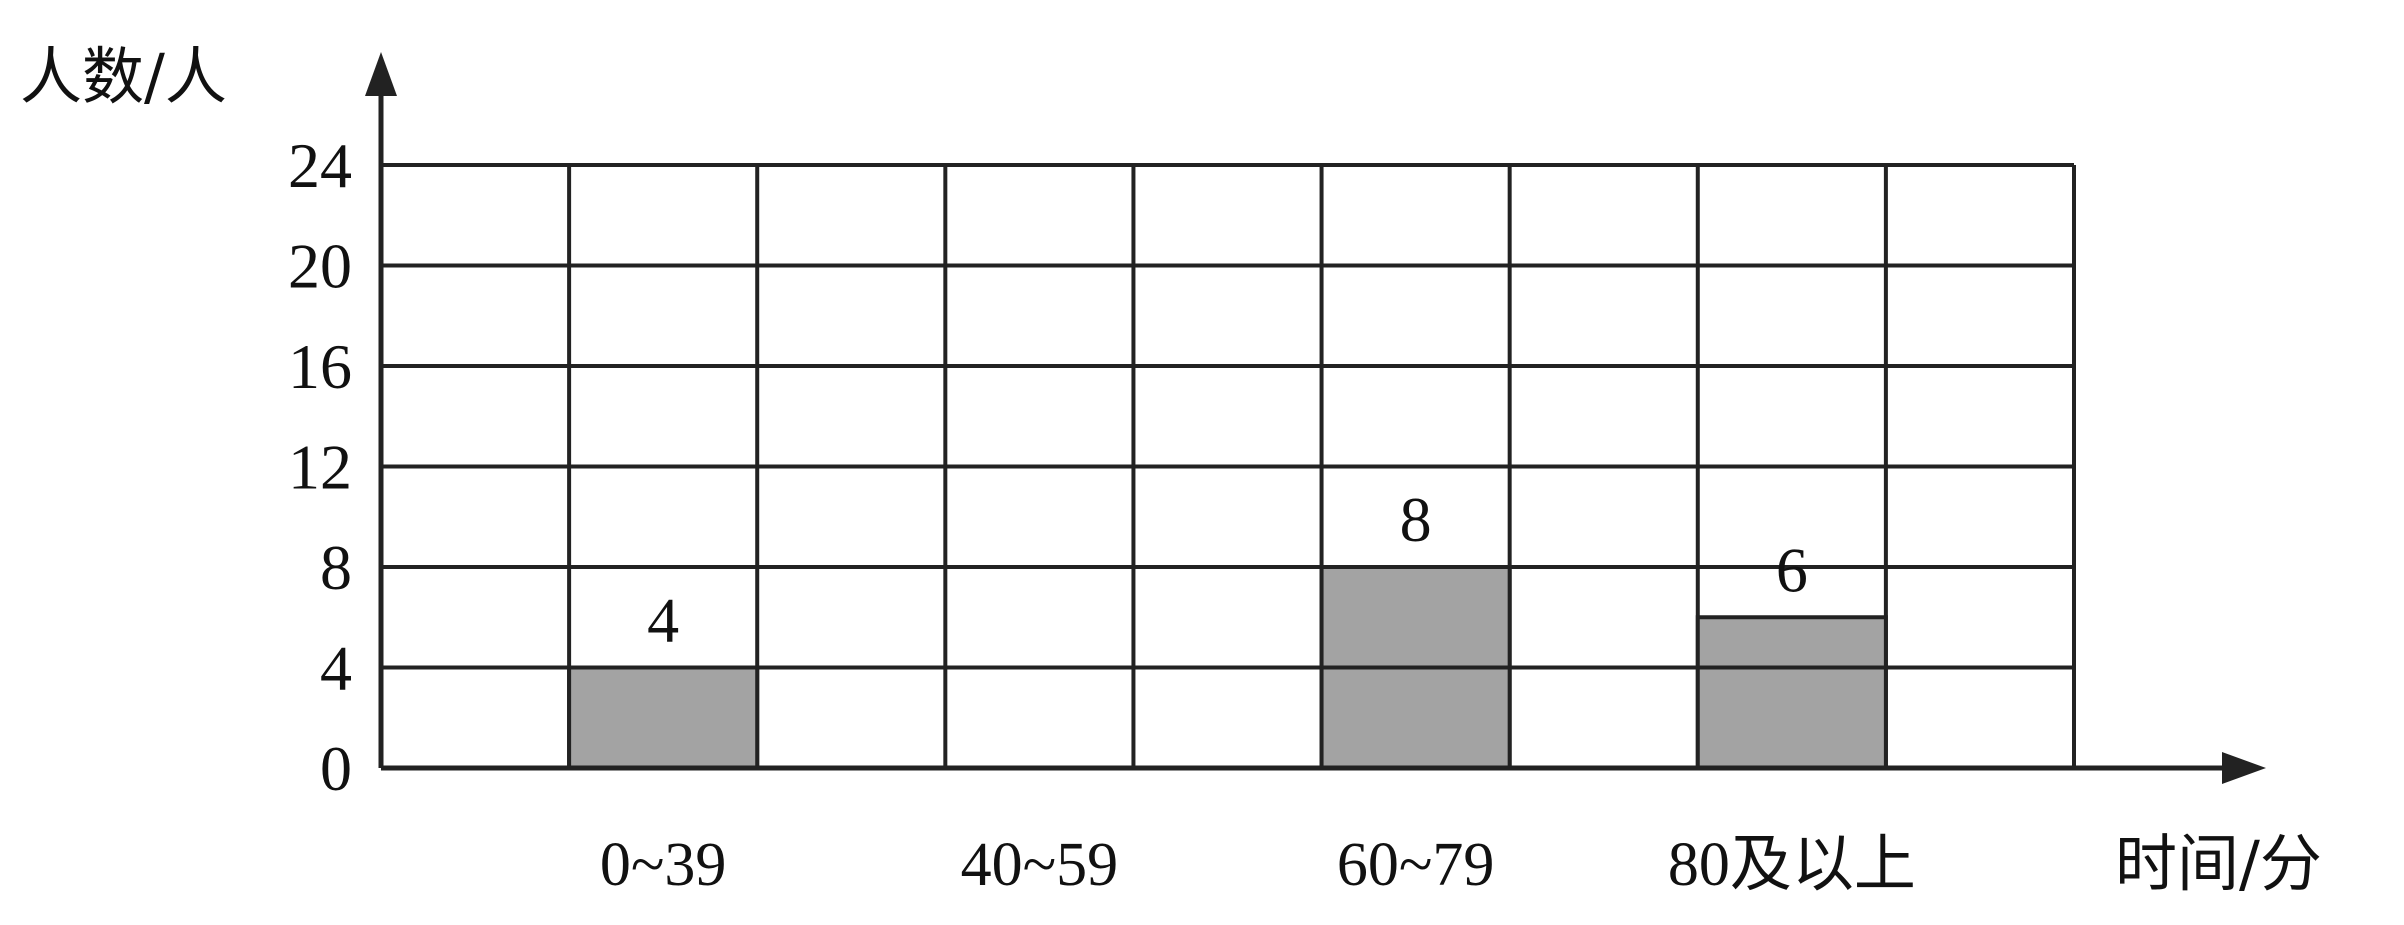 The height and width of the screenshot is (925, 2404). What do you see at coordinates (336, 668) in the screenshot?
I see `y-tick-label: 4` at bounding box center [336, 668].